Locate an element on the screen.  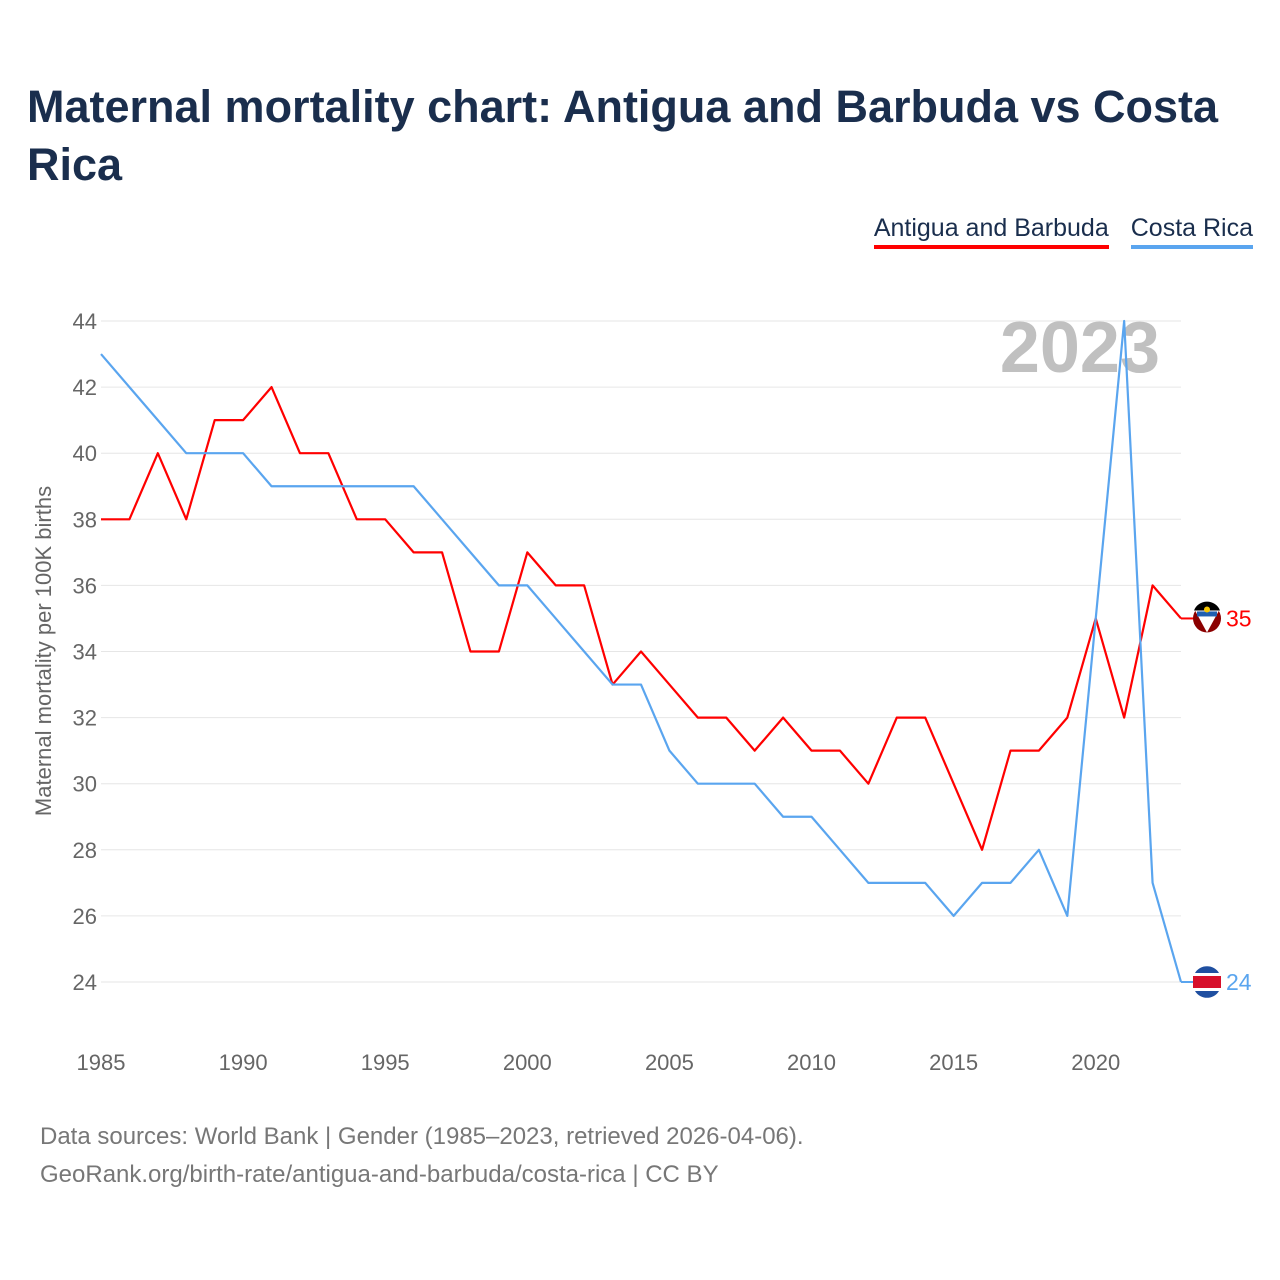
x-tick-label: 1985 is located at coordinates (101, 1062).